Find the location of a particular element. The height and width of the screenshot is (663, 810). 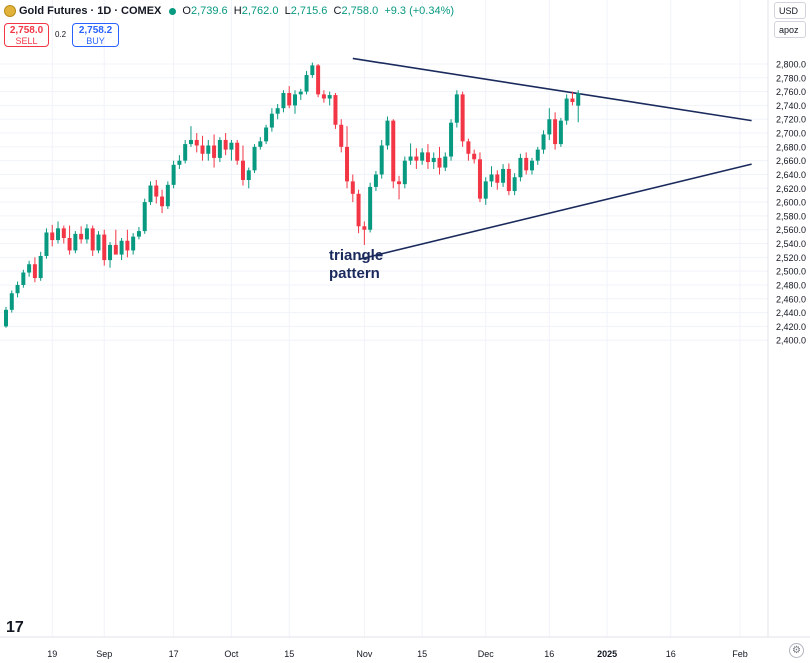

time-tick-label: Oct is located at coordinates (231, 654).